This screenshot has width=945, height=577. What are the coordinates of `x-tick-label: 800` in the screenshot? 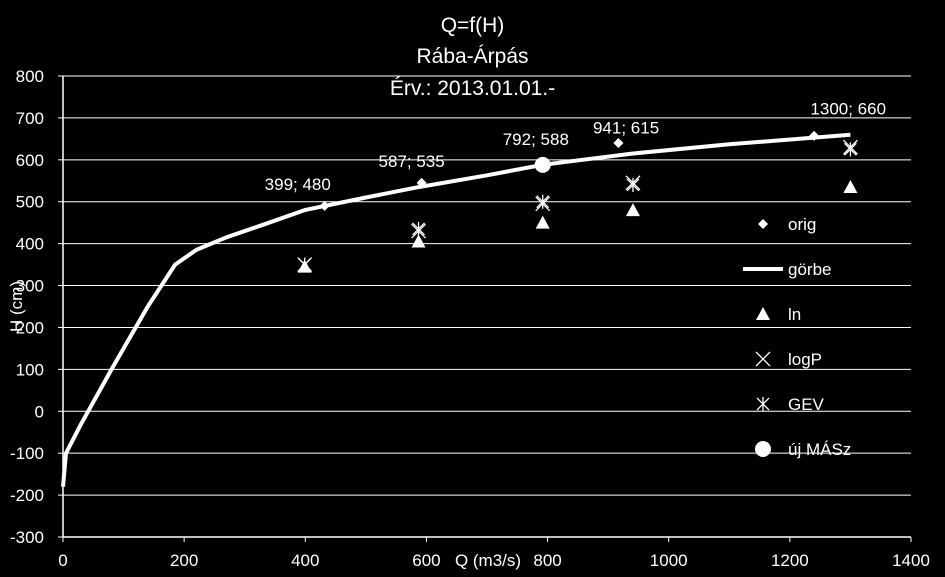 It's located at (547, 560).